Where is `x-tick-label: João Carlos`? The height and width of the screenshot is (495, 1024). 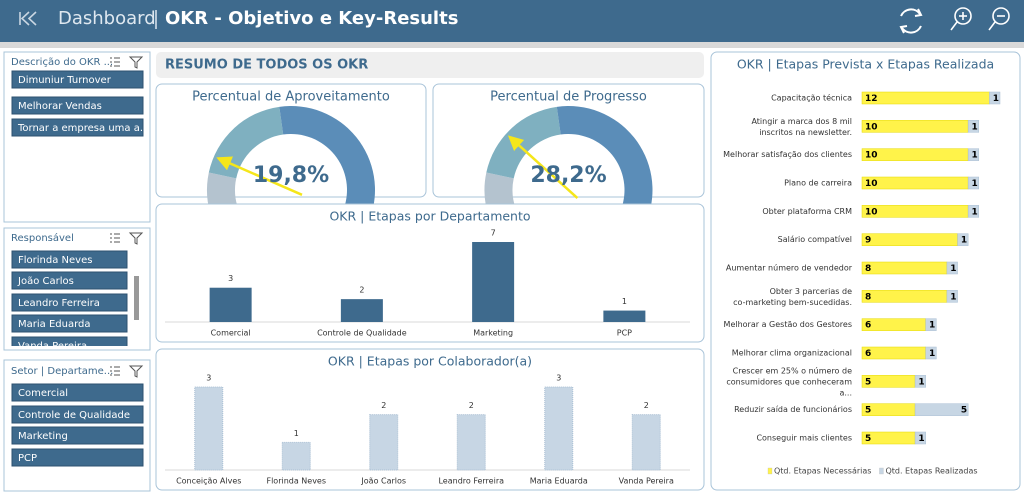 x-tick-label: João Carlos is located at coordinates (383, 481).